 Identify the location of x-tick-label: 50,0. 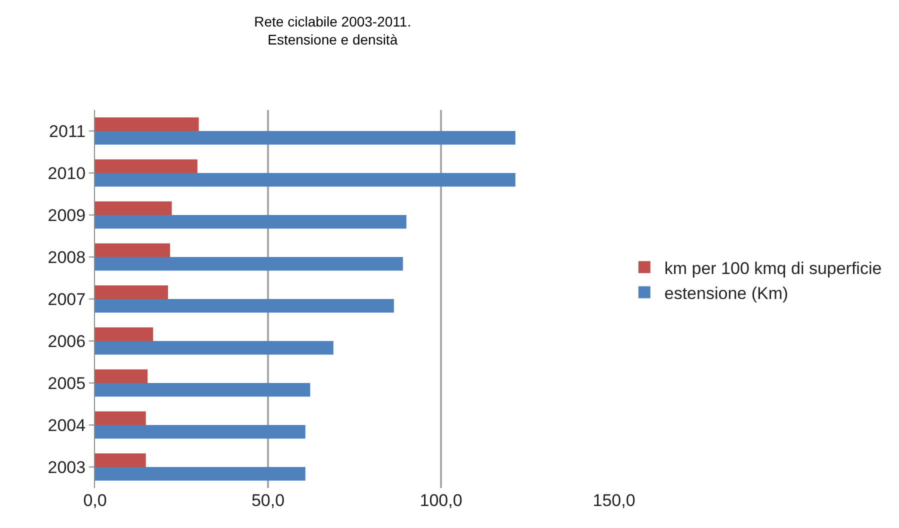
(268, 500).